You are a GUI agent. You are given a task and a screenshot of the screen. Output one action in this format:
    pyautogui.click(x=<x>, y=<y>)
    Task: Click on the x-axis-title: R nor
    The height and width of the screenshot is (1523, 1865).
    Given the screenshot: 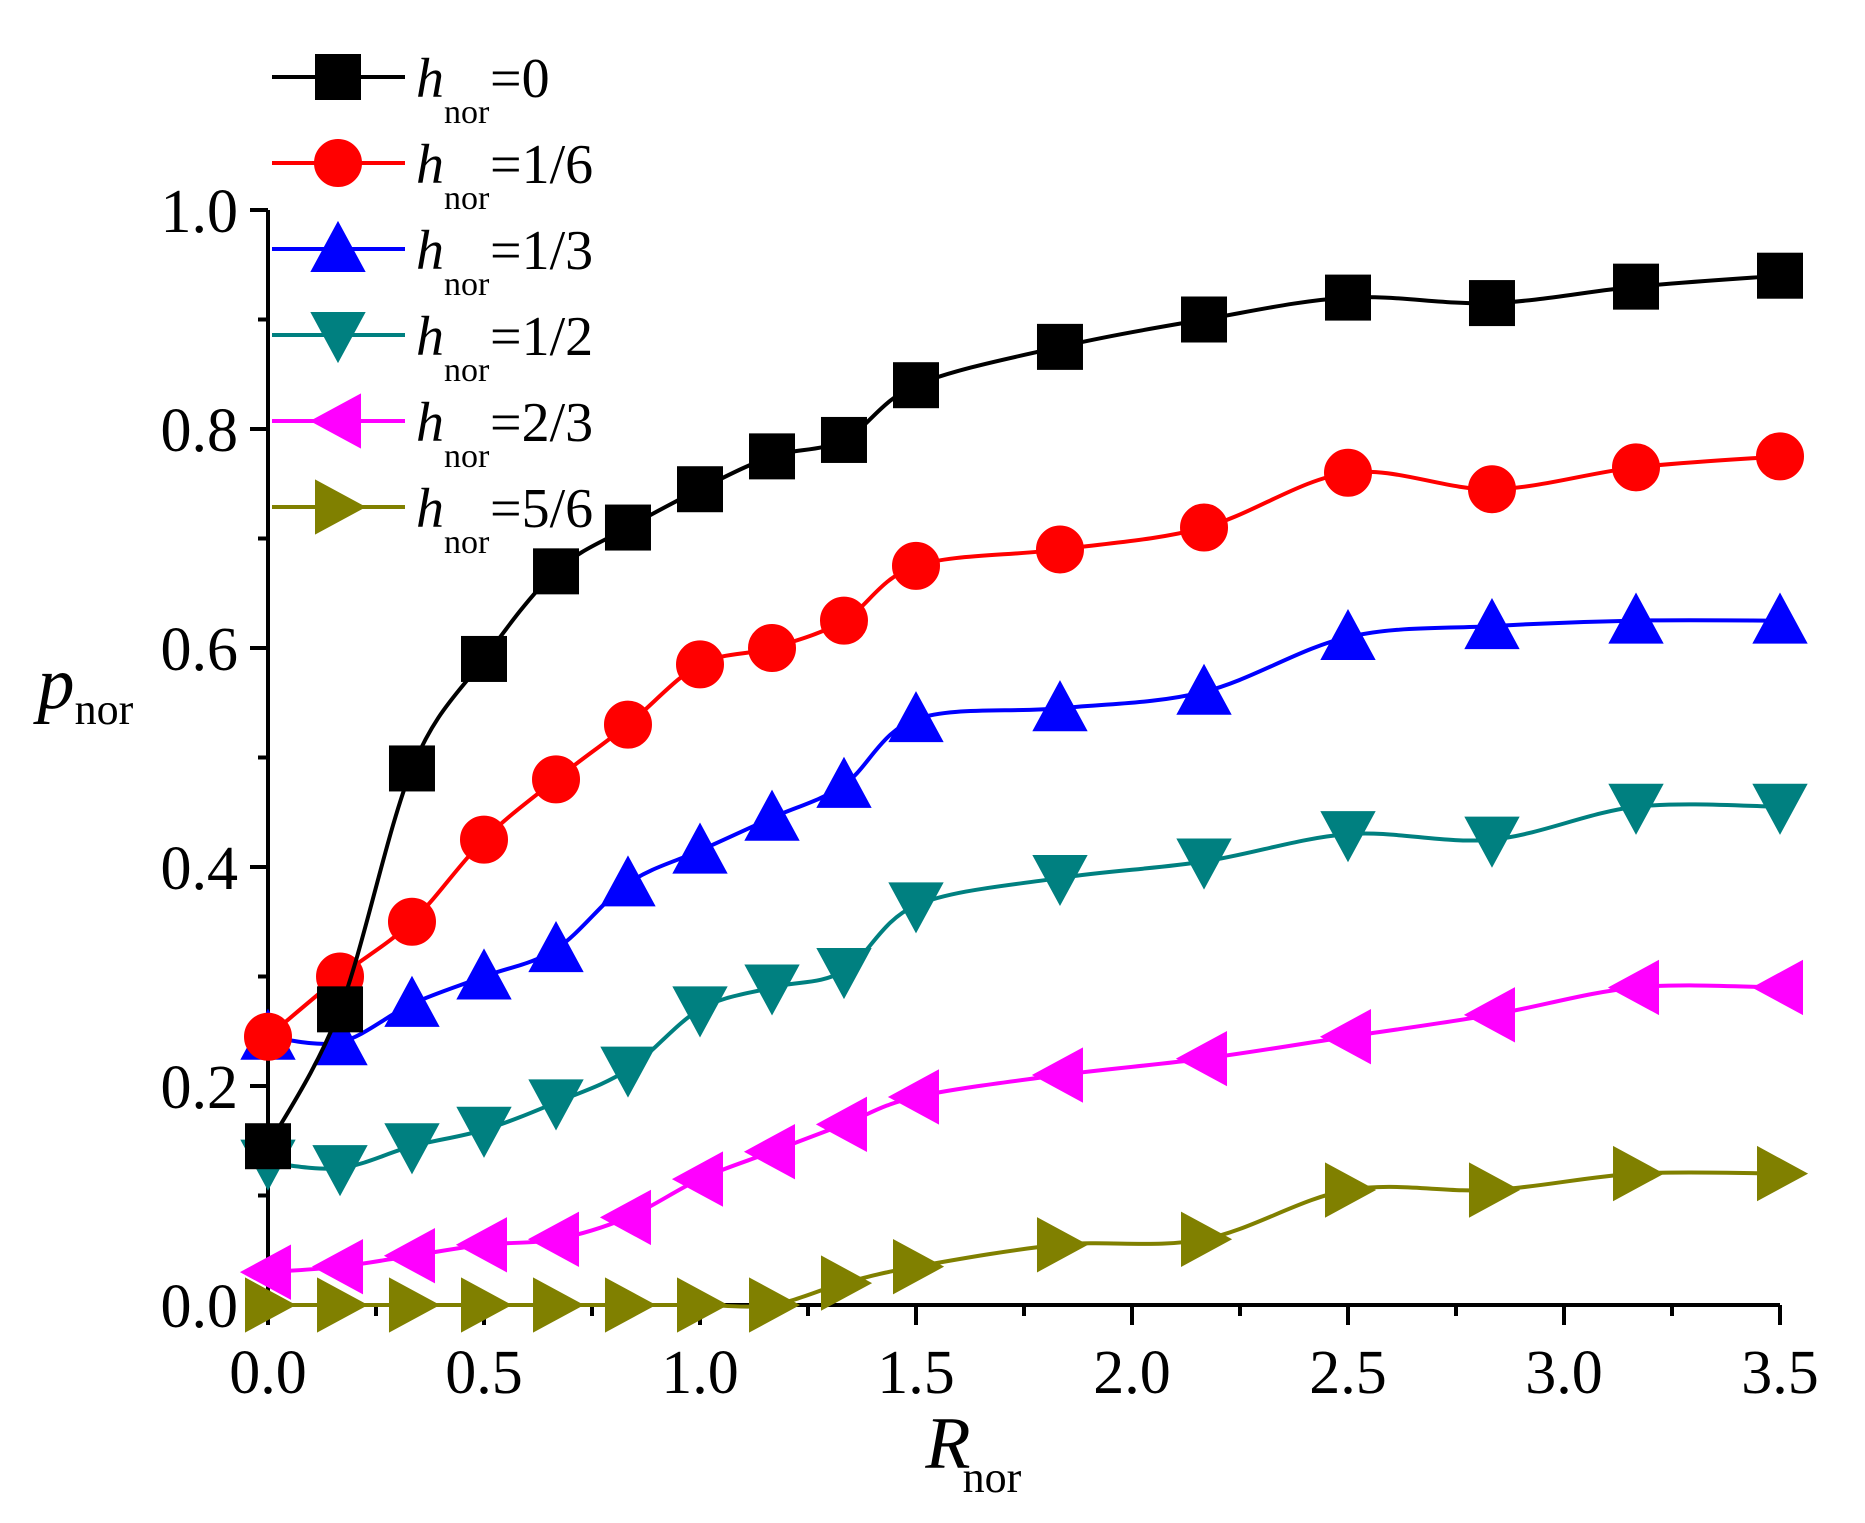 What is the action you would take?
    pyautogui.click(x=972, y=1452)
    